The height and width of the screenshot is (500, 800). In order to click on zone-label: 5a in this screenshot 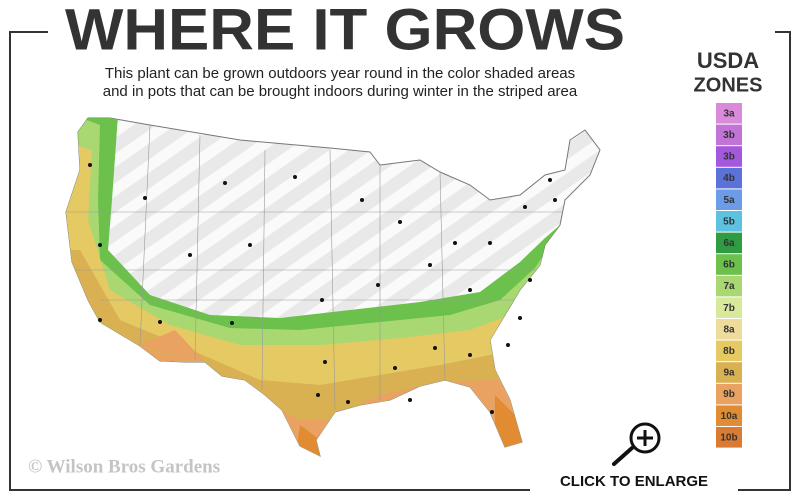, I will do `click(729, 200)`.